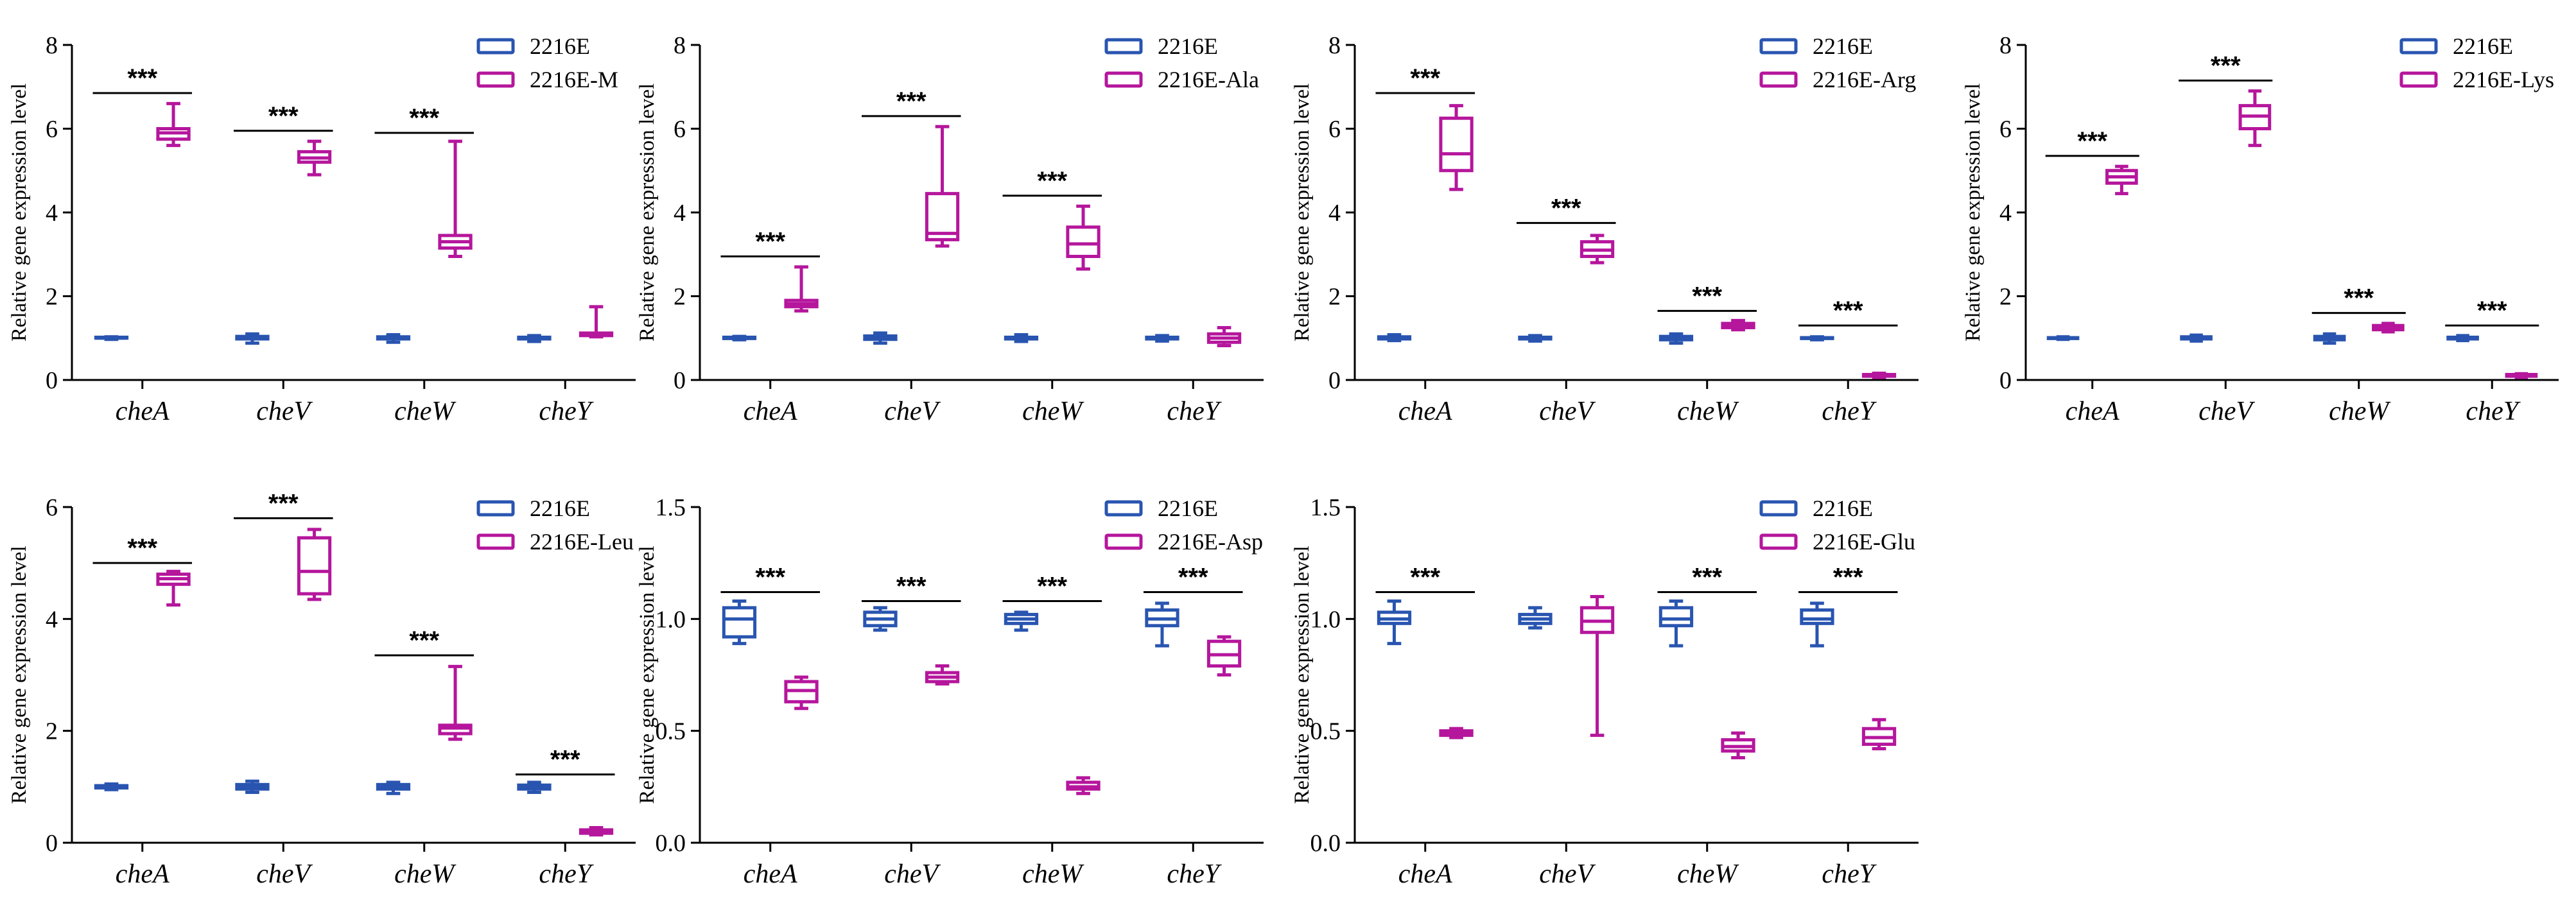  What do you see at coordinates (1864, 79) in the screenshot?
I see `legend-label: 2216E-Arg` at bounding box center [1864, 79].